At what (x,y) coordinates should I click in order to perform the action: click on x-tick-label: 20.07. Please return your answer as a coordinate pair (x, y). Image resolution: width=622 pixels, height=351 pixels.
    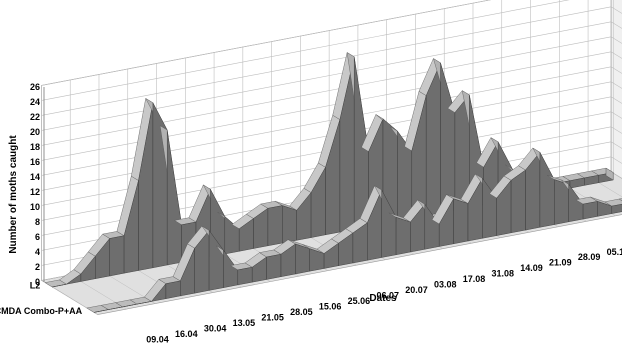
    Looking at the image, I should click on (416, 290).